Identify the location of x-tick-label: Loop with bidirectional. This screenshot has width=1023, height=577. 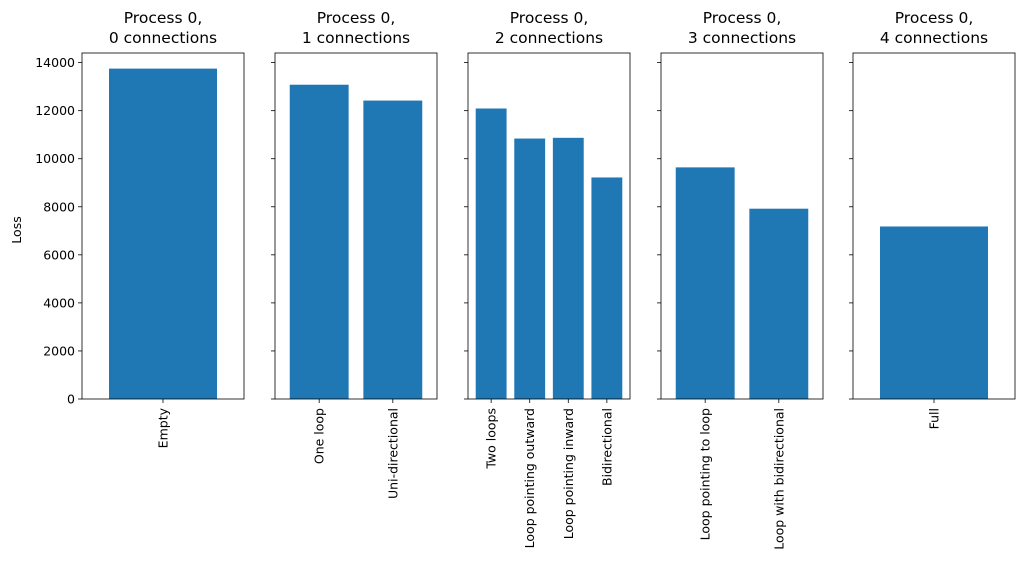
(778, 479).